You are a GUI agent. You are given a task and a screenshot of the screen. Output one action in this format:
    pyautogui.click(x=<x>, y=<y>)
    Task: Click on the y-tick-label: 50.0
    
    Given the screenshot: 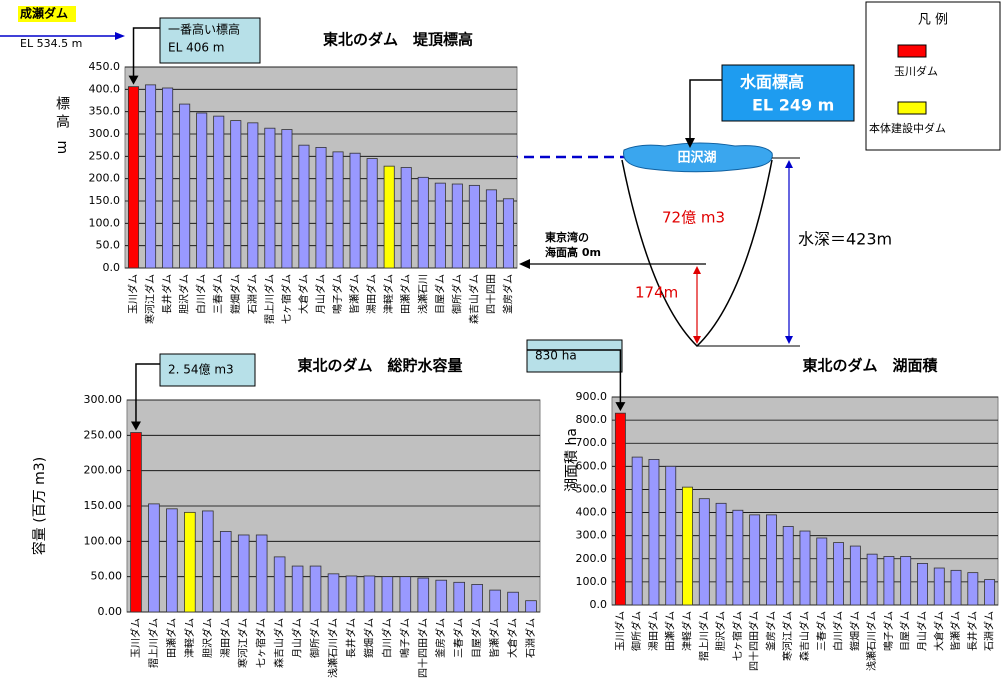 What is the action you would take?
    pyautogui.click(x=108, y=245)
    